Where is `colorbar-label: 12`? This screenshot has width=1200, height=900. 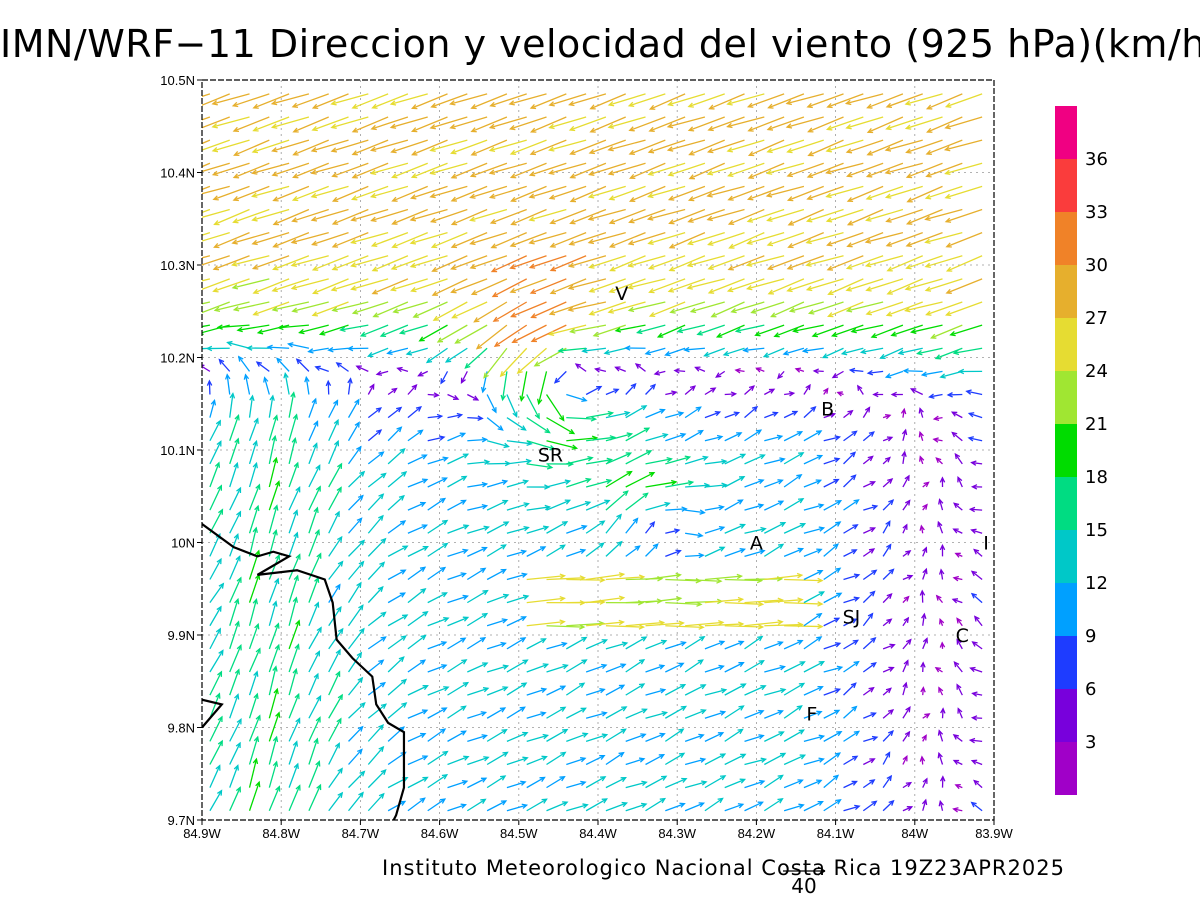 colorbar-label: 12 is located at coordinates (1096, 583).